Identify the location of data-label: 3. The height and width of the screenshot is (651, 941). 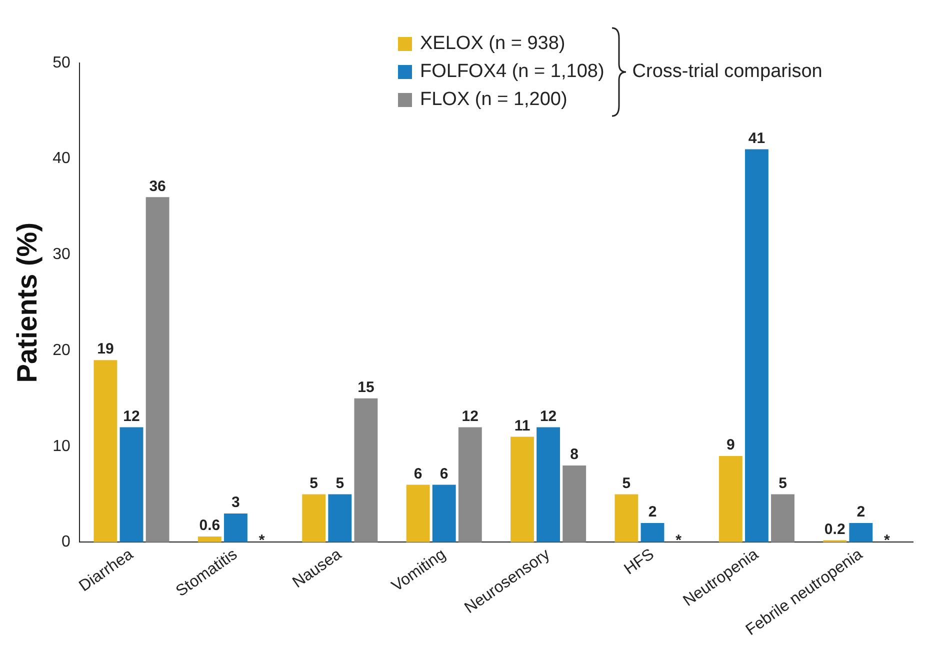
(236, 503).